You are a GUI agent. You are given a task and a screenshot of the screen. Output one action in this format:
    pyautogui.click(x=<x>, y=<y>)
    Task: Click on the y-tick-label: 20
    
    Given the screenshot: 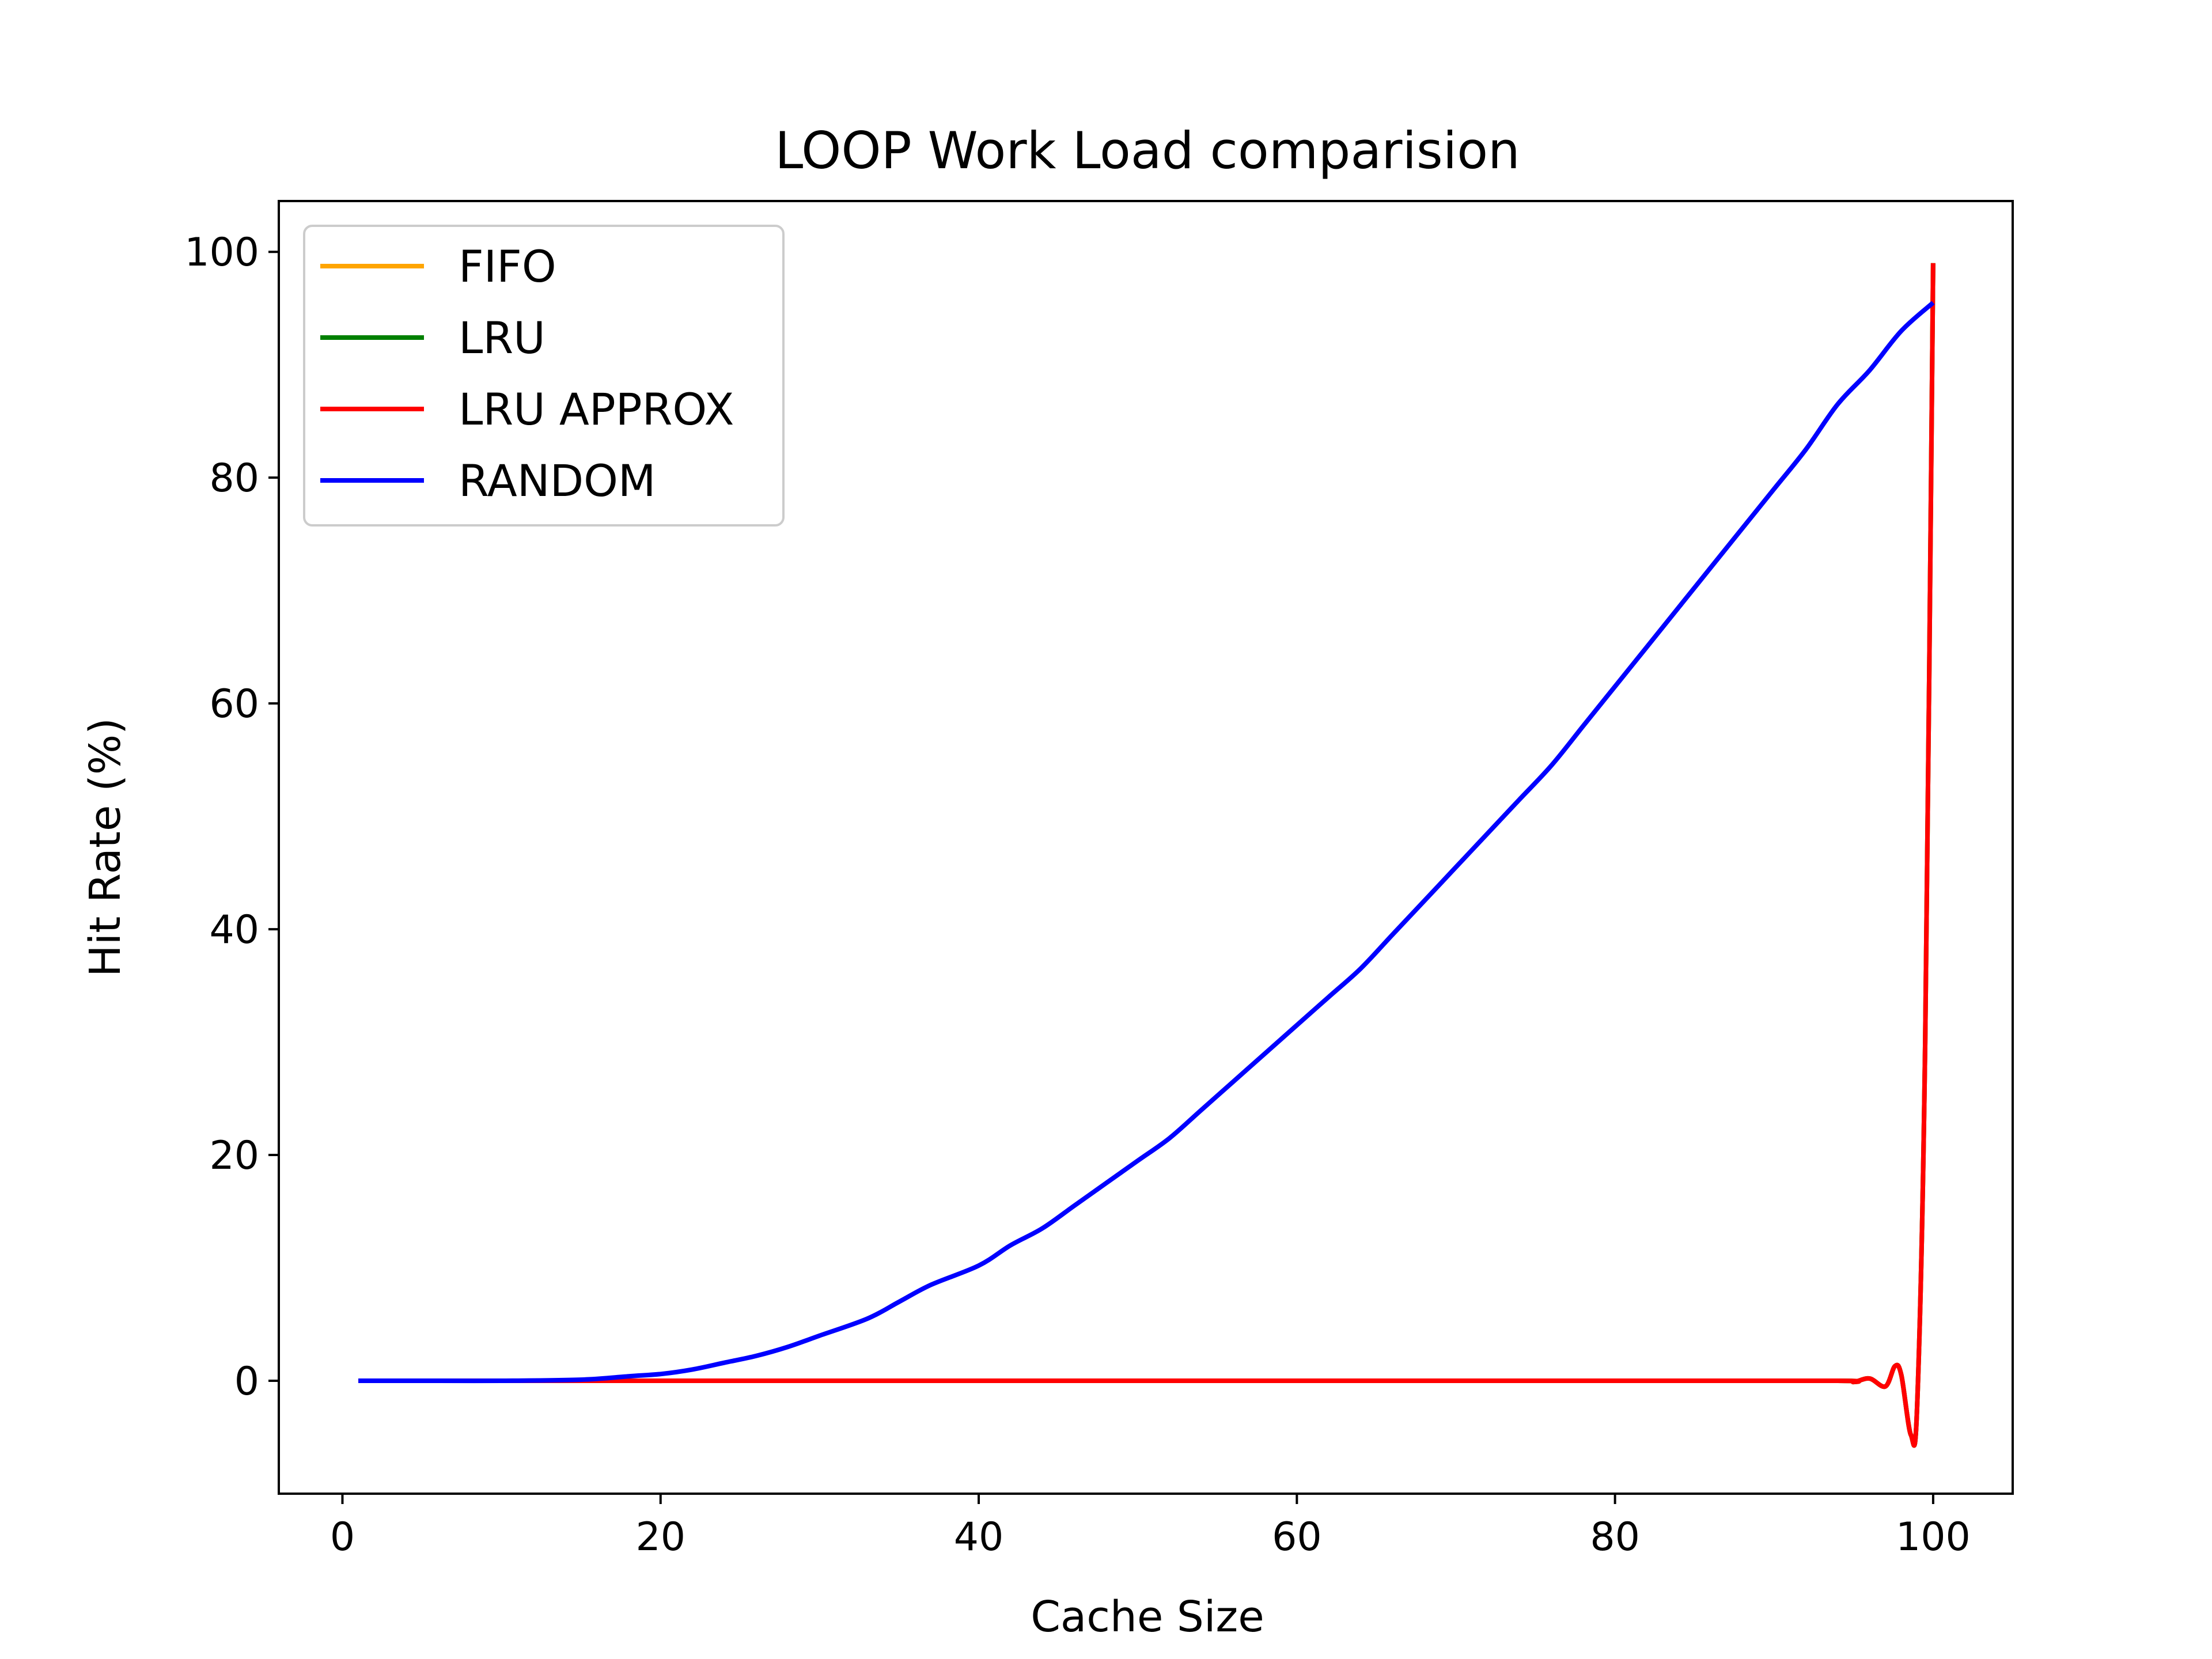 What is the action you would take?
    pyautogui.click(x=234, y=1156)
    